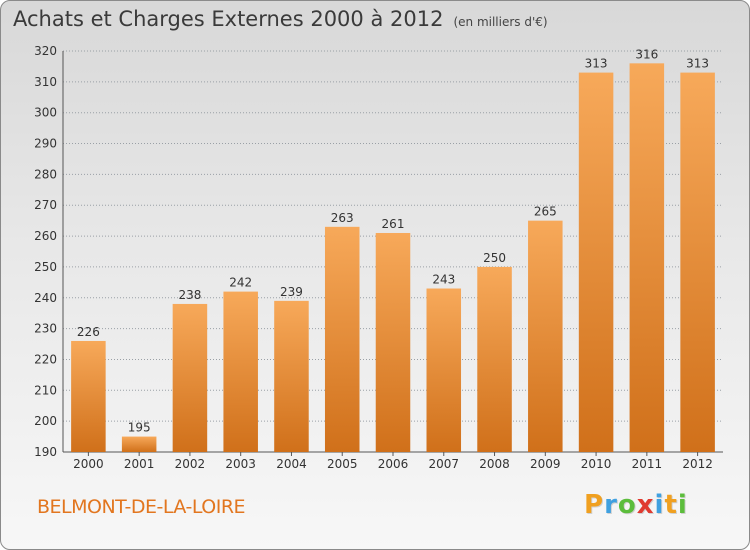 The image size is (750, 550). Describe the element at coordinates (45, 298) in the screenshot. I see `y-tick-label: 240` at that location.